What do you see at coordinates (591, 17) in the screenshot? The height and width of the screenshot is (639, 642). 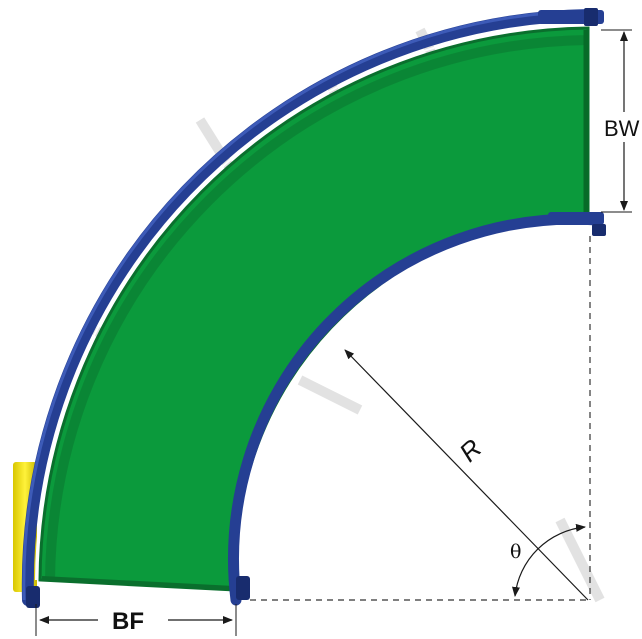 I see `outer-end-bracket-cap` at bounding box center [591, 17].